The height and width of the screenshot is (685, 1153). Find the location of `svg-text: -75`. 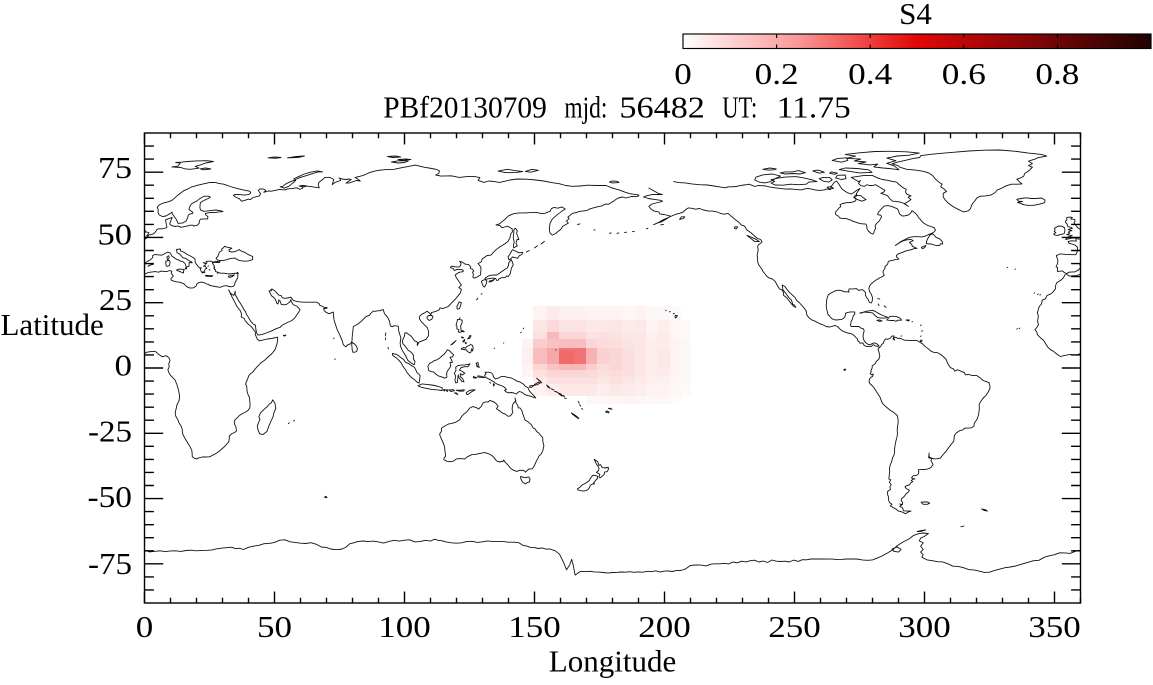

svg-text: -75 is located at coordinates (110, 563).